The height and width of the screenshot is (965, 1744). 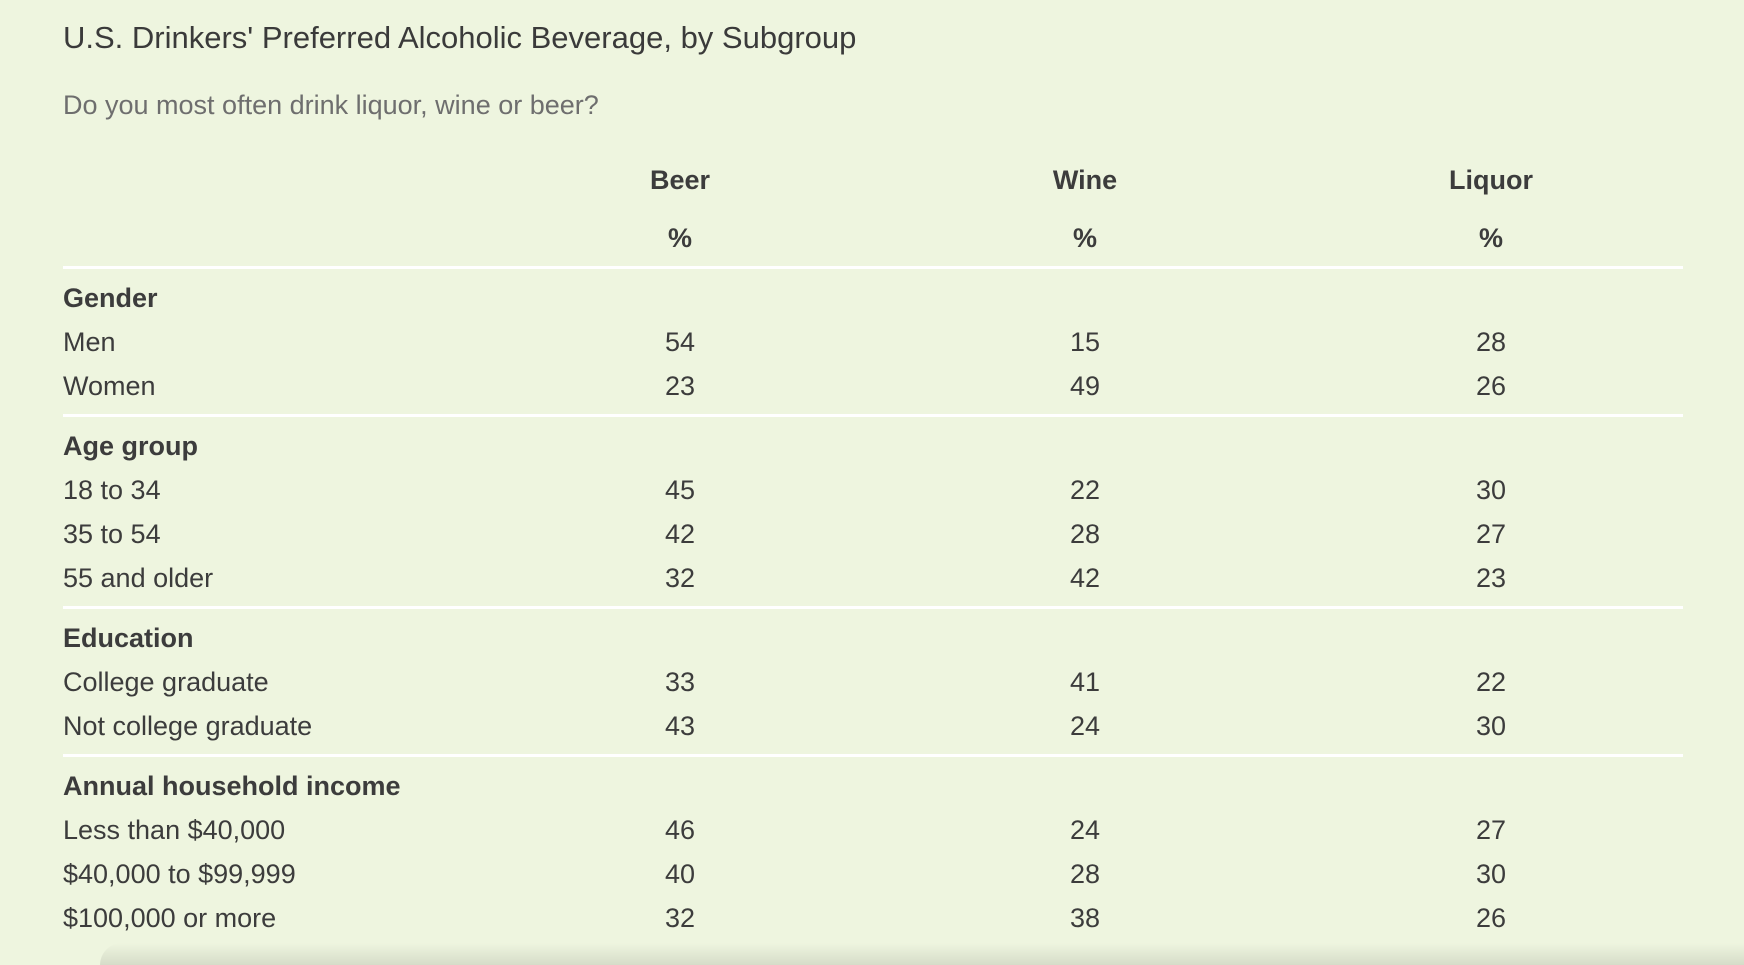 What do you see at coordinates (170, 918) in the screenshot?
I see `row-label: $100,000 or more` at bounding box center [170, 918].